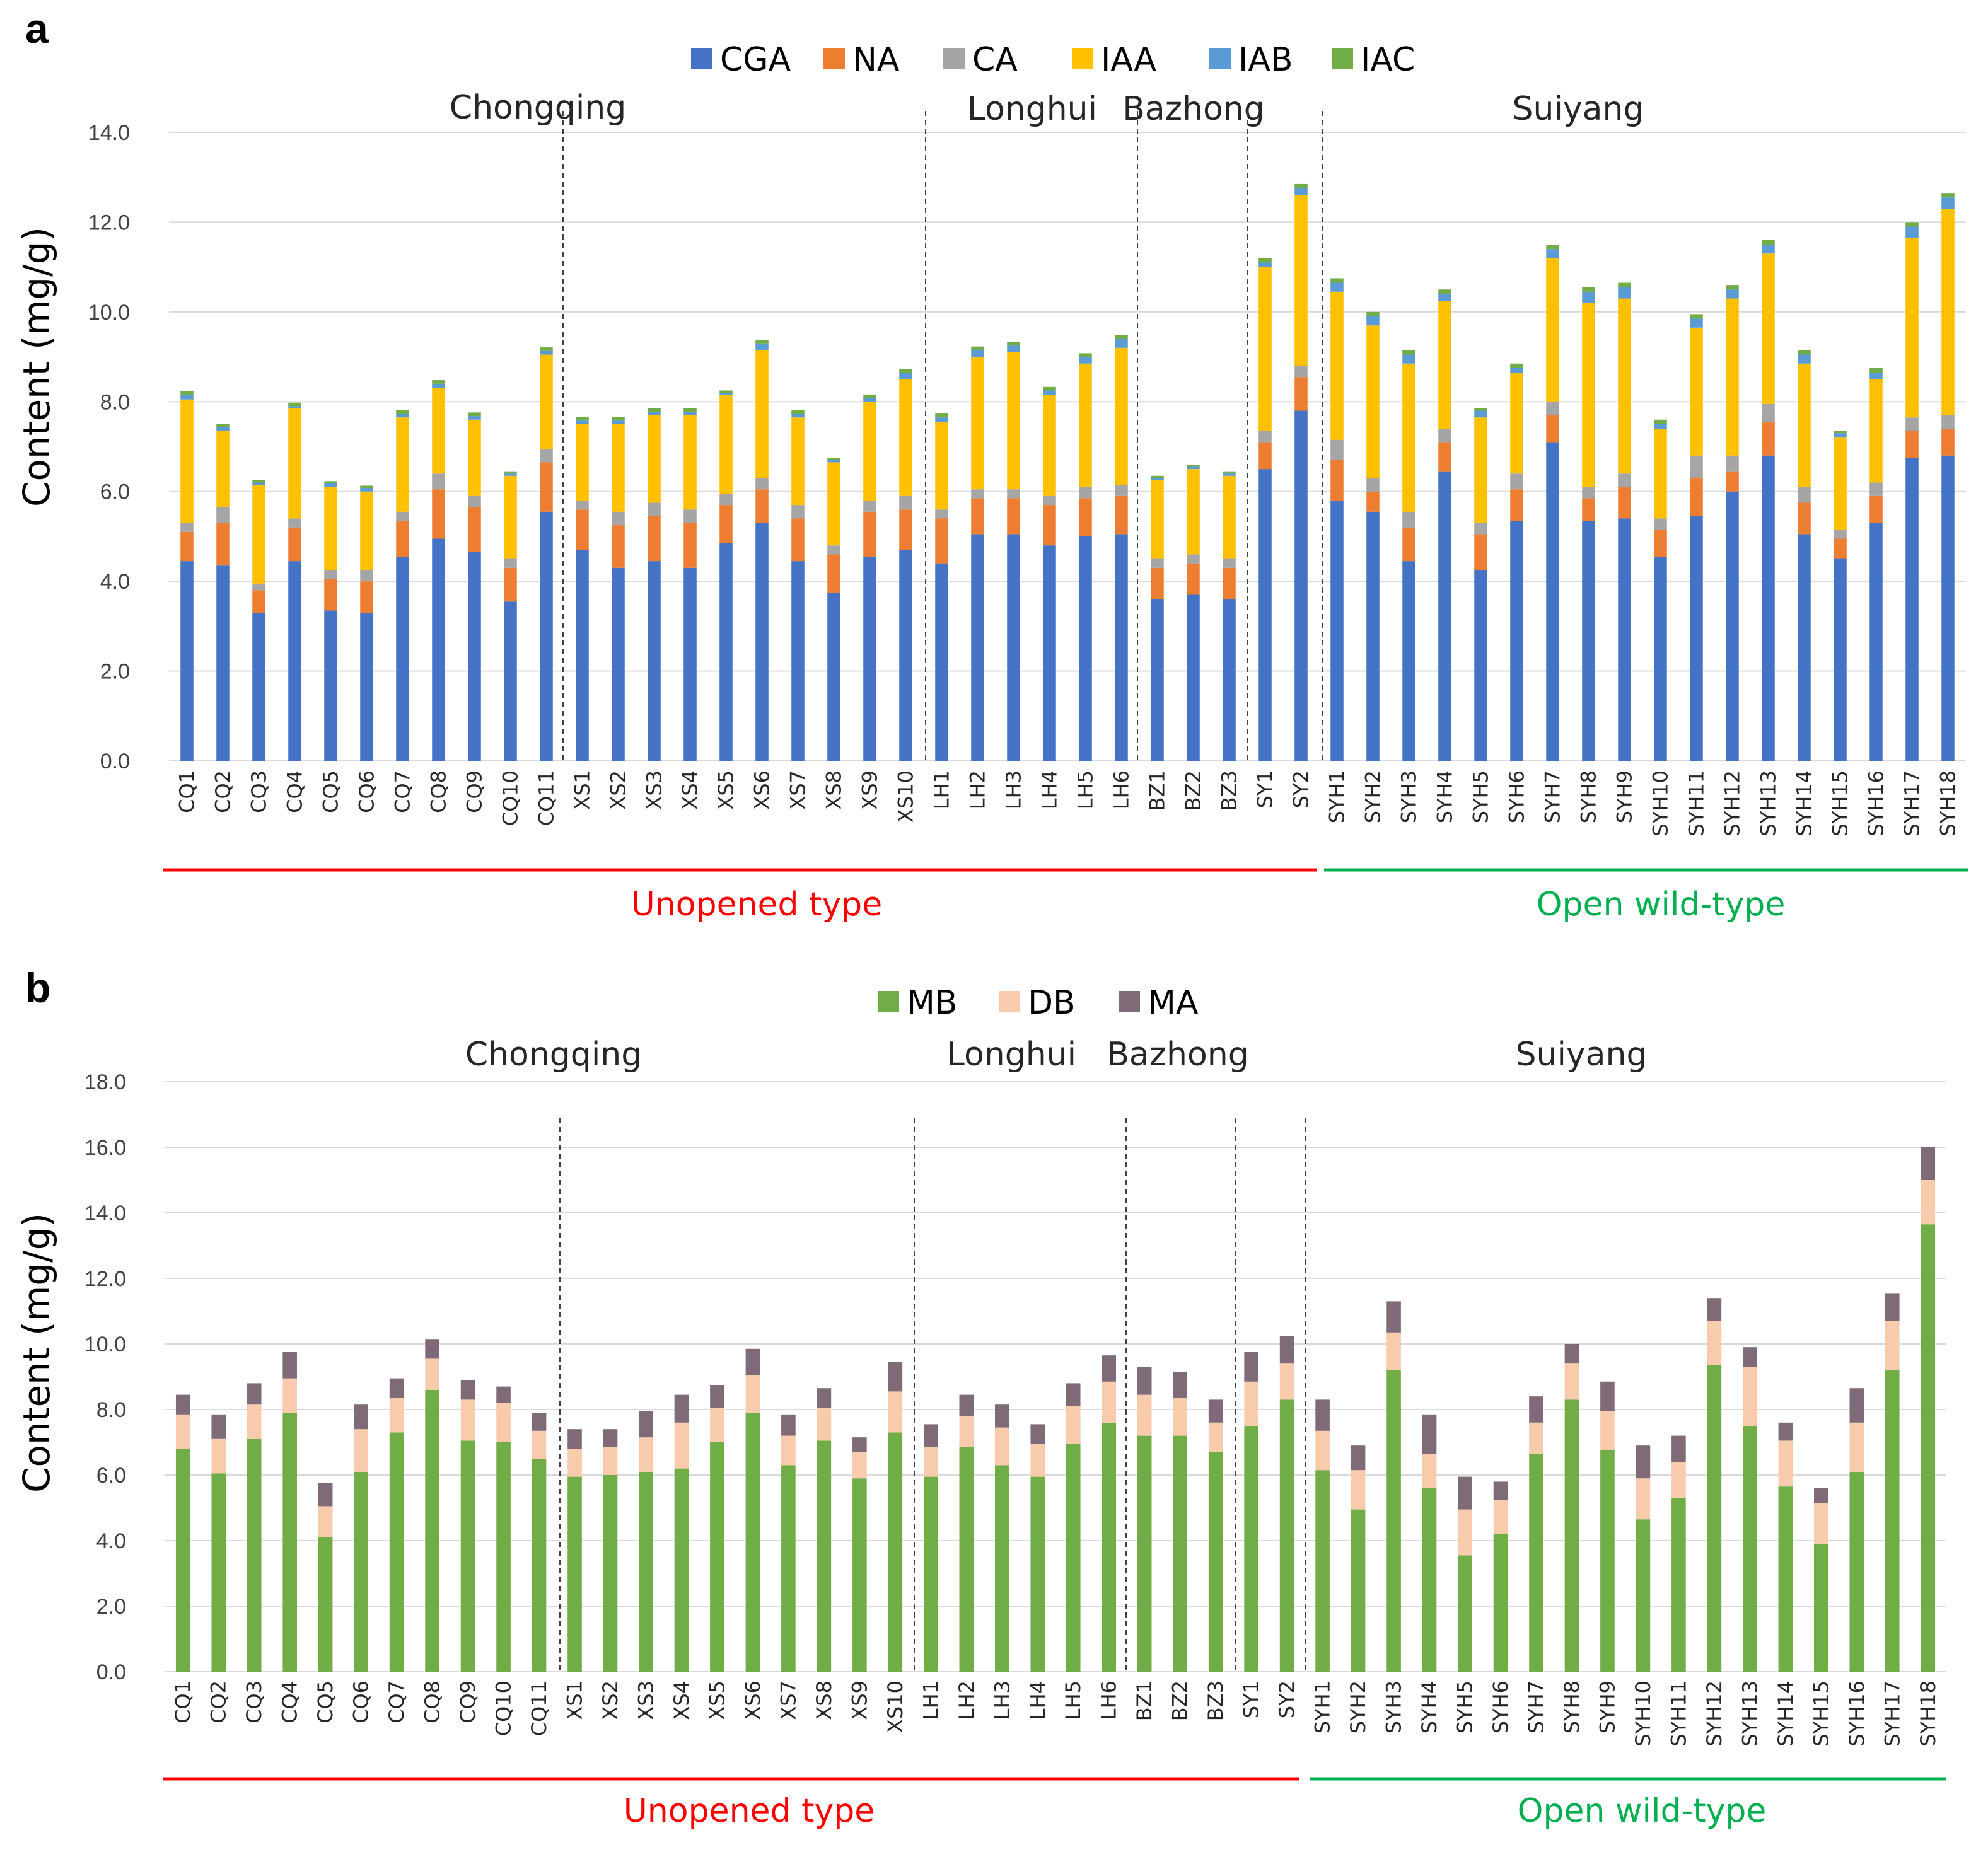  I want to click on bar-segment-na-cq7, so click(402, 539).